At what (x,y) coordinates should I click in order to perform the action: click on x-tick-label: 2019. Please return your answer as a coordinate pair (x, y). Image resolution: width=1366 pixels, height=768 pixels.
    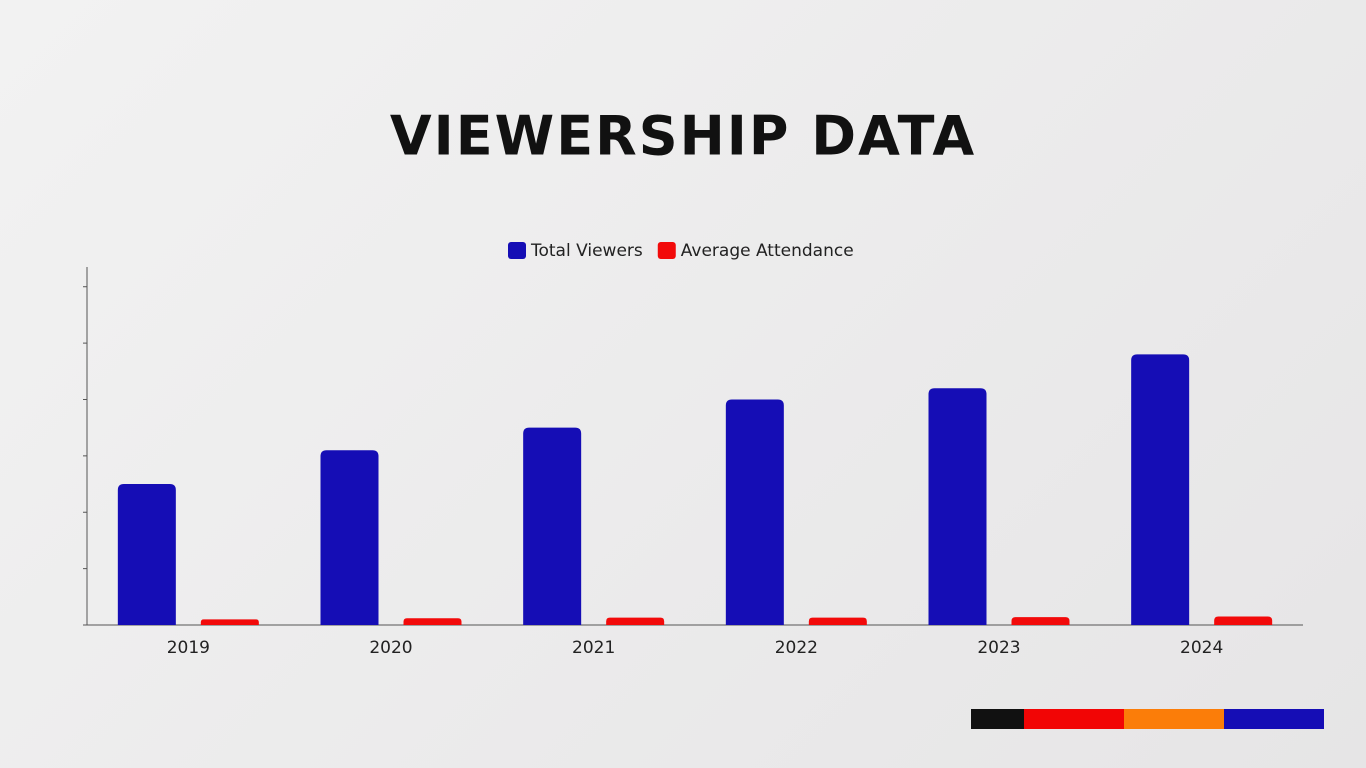
    Looking at the image, I should click on (188, 648).